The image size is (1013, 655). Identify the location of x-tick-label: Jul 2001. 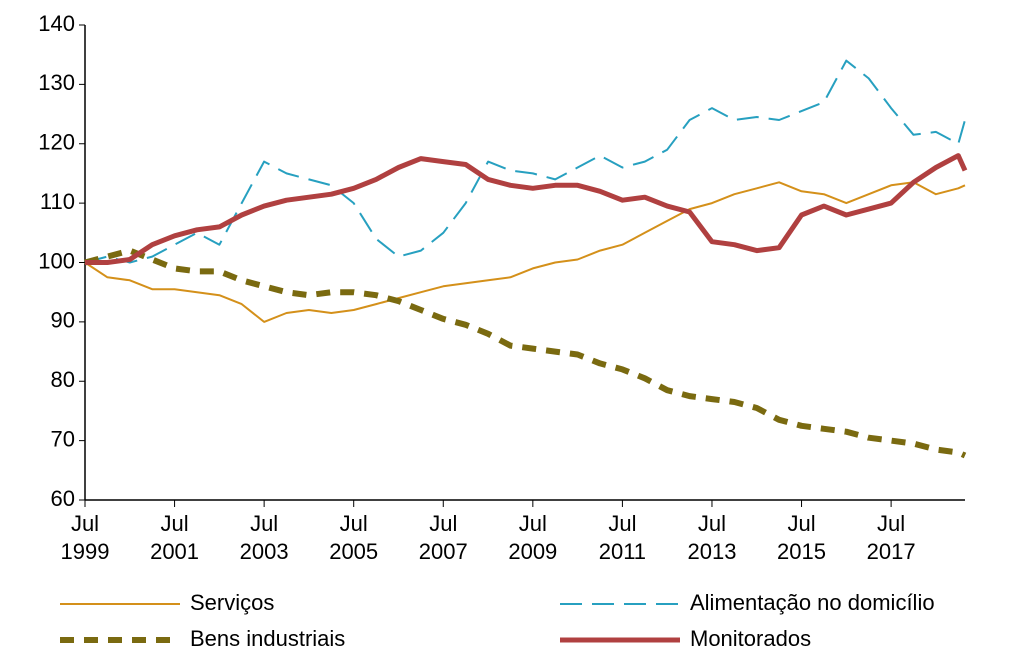
(175, 537).